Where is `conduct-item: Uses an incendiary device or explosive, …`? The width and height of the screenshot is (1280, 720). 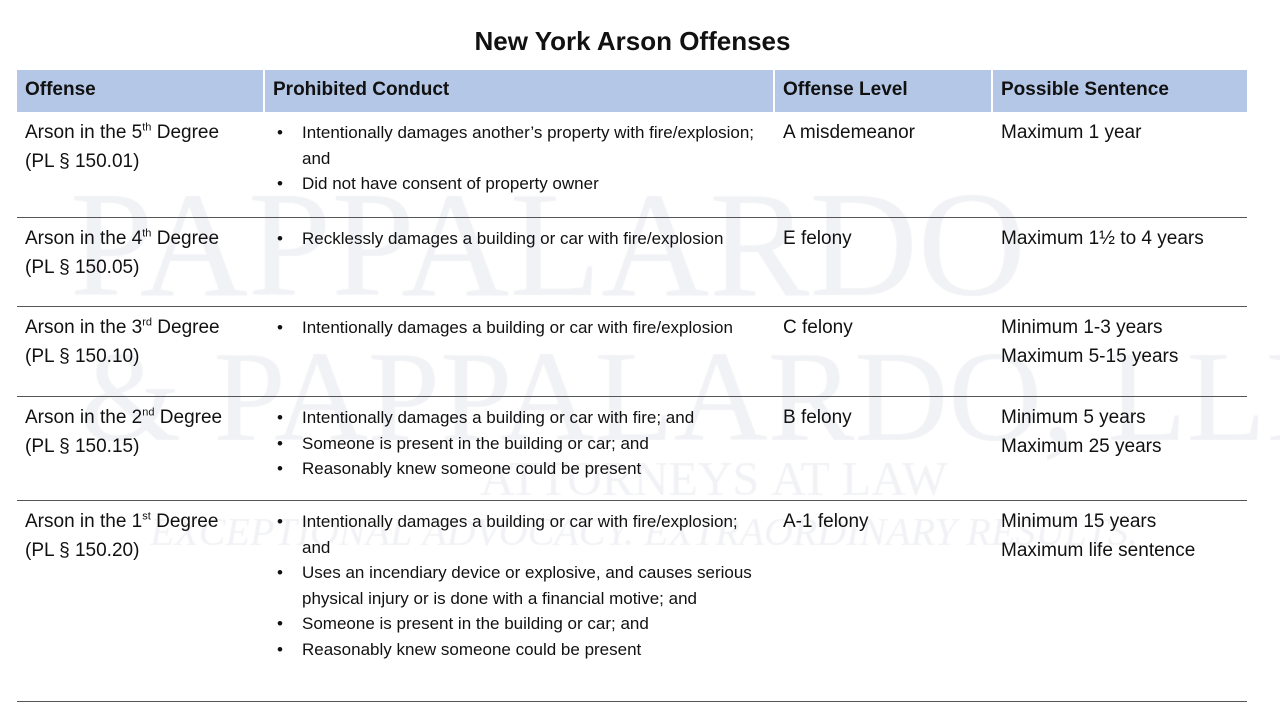
conduct-item: Uses an incendiary device or explosive, … is located at coordinates (520, 585).